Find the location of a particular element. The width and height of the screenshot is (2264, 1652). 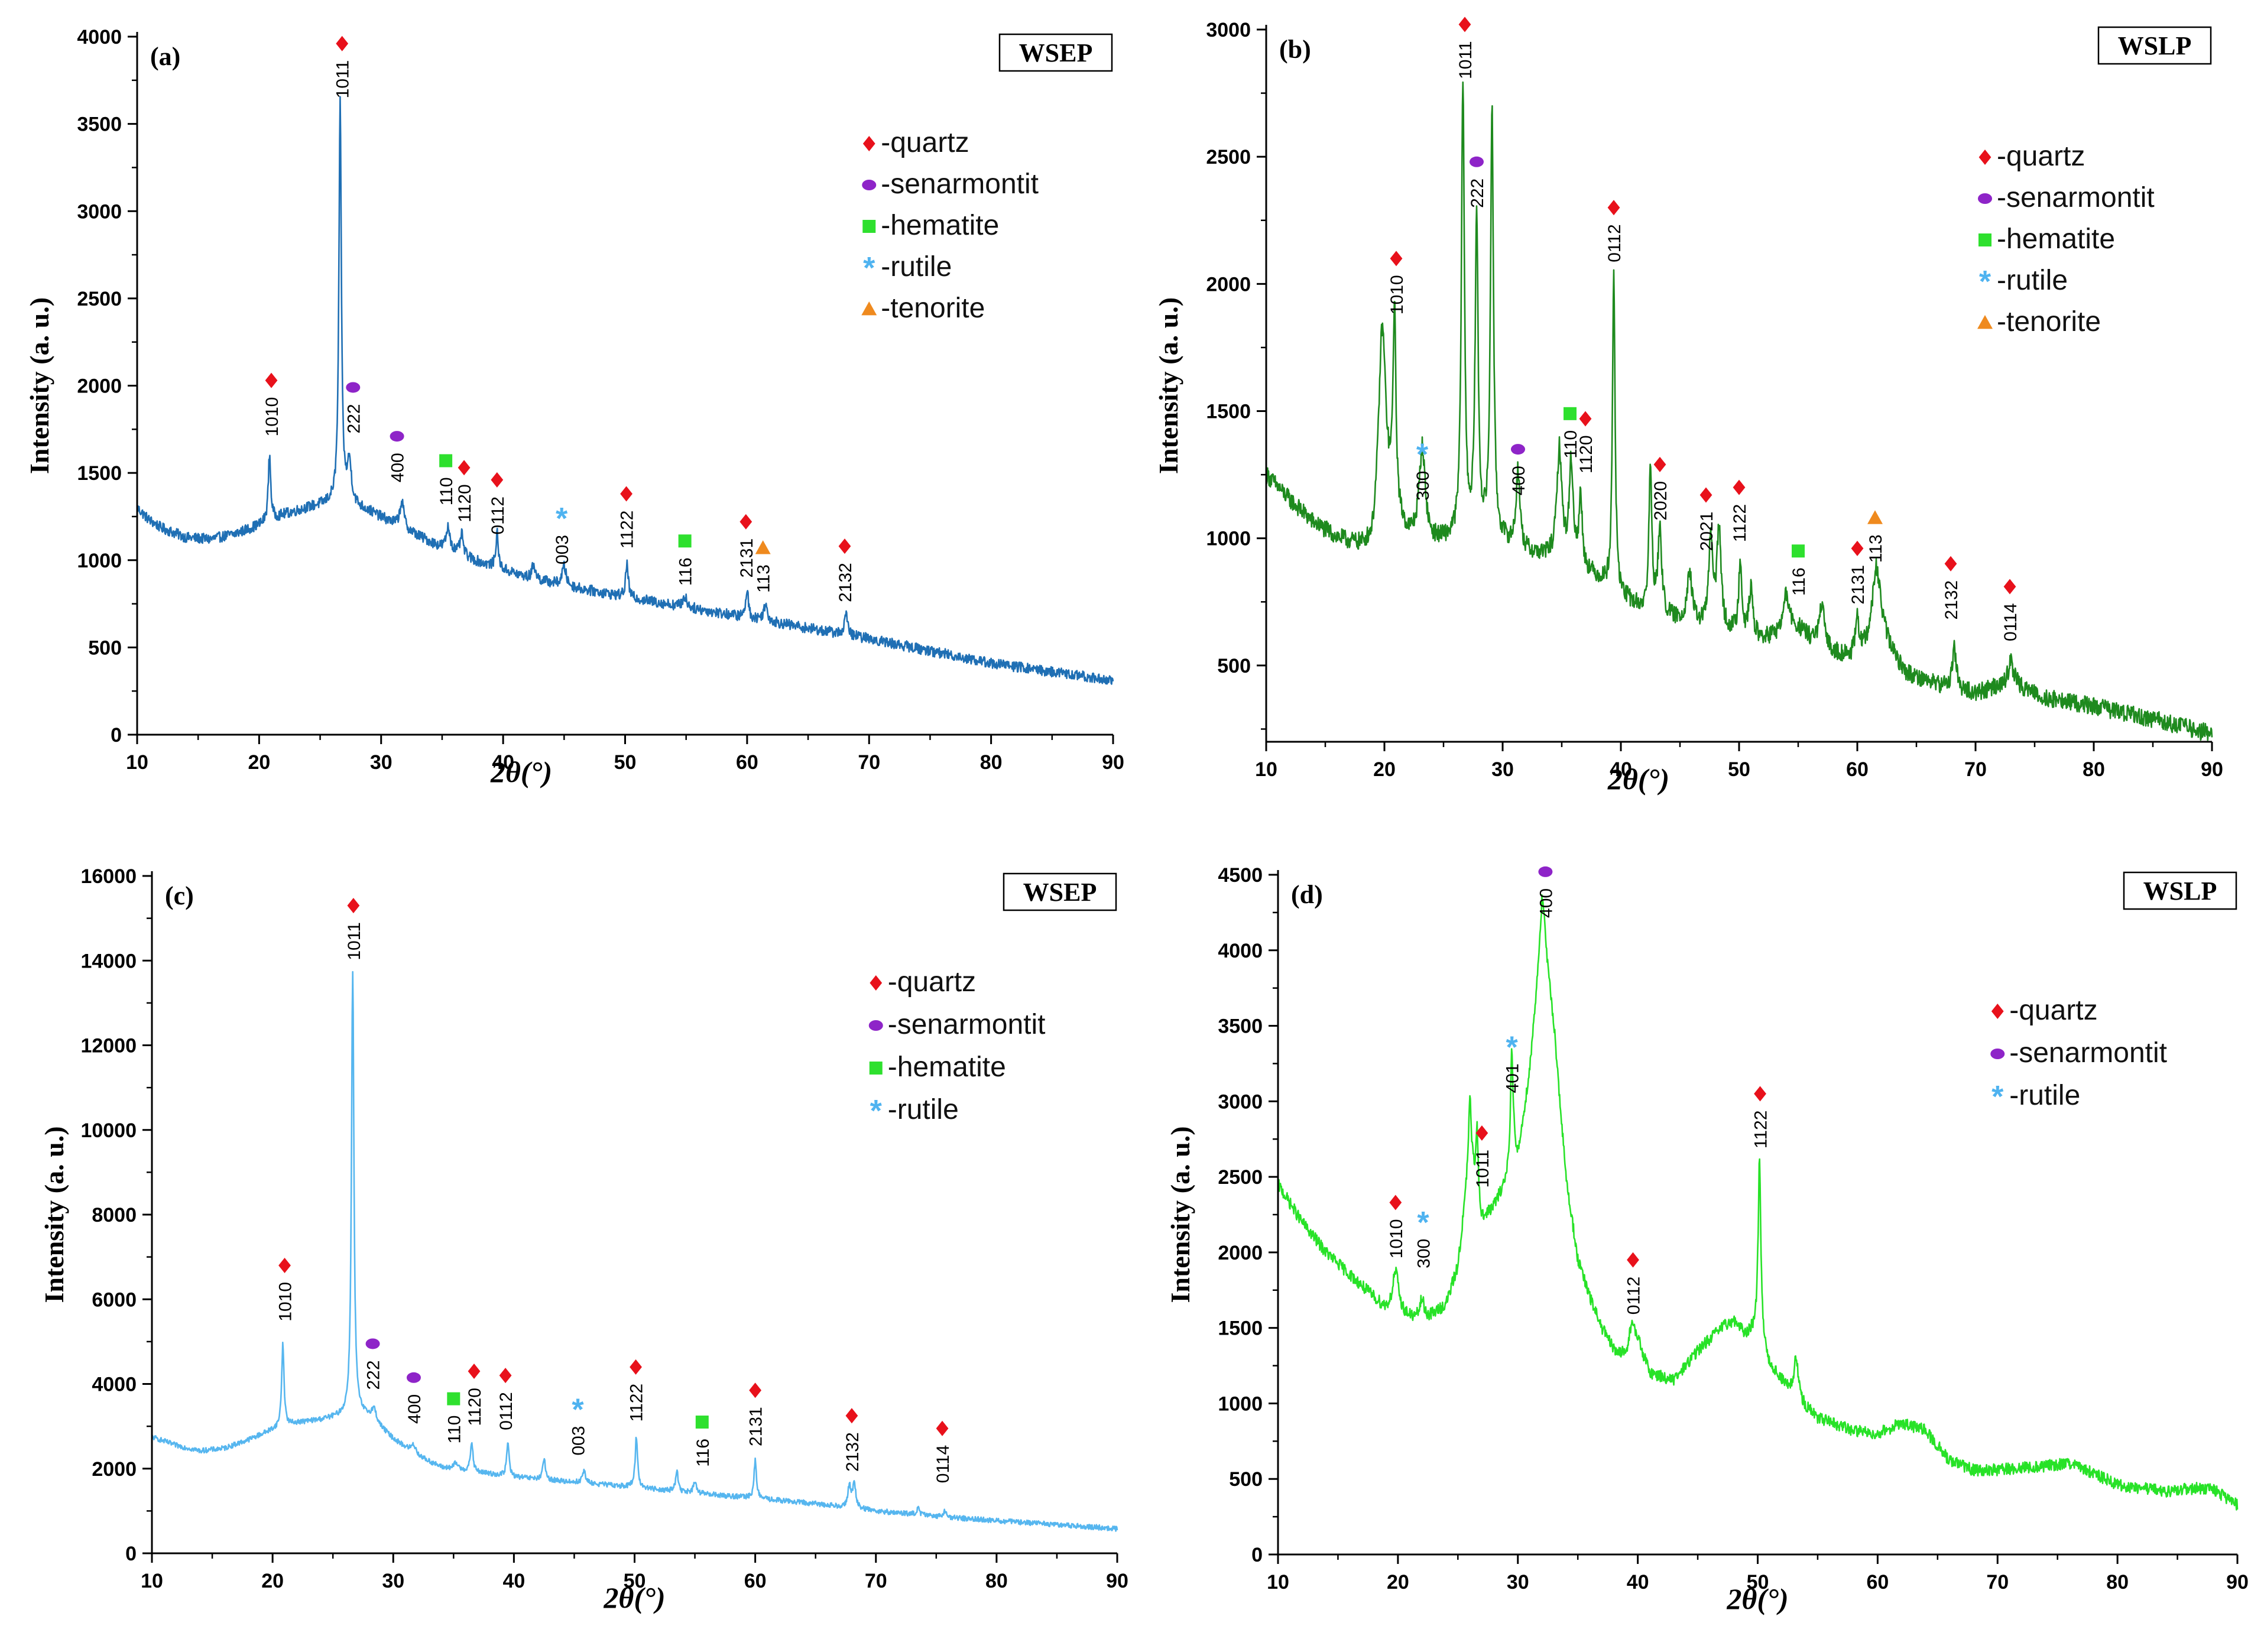

x-tick-label: 80 is located at coordinates (2117, 1582).